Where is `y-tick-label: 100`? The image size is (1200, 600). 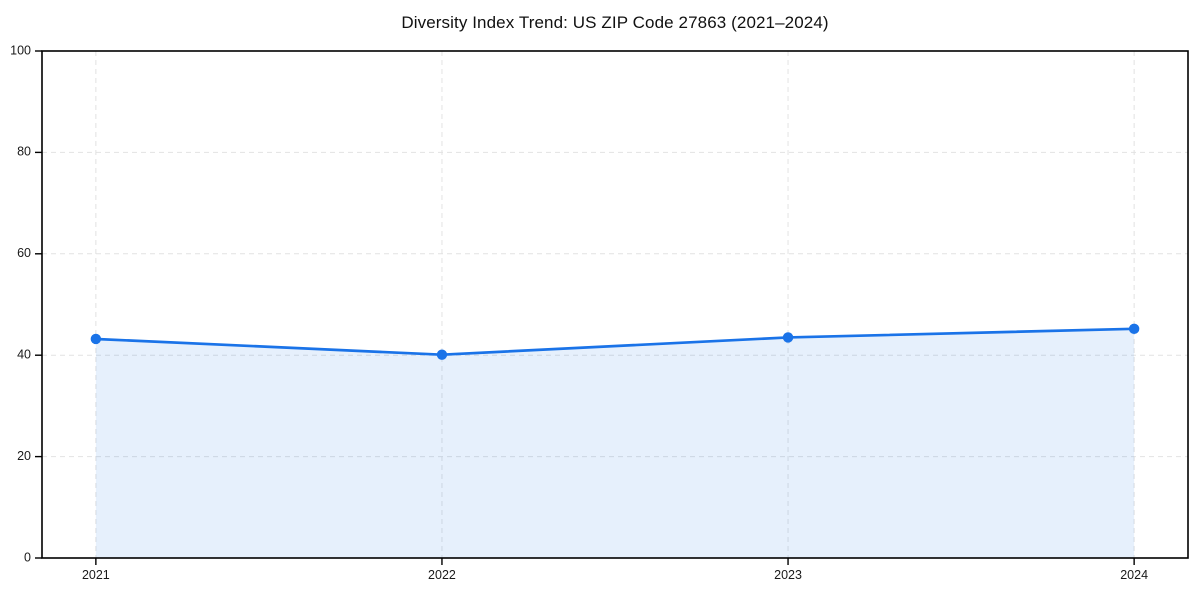
y-tick-label: 100 is located at coordinates (20, 50).